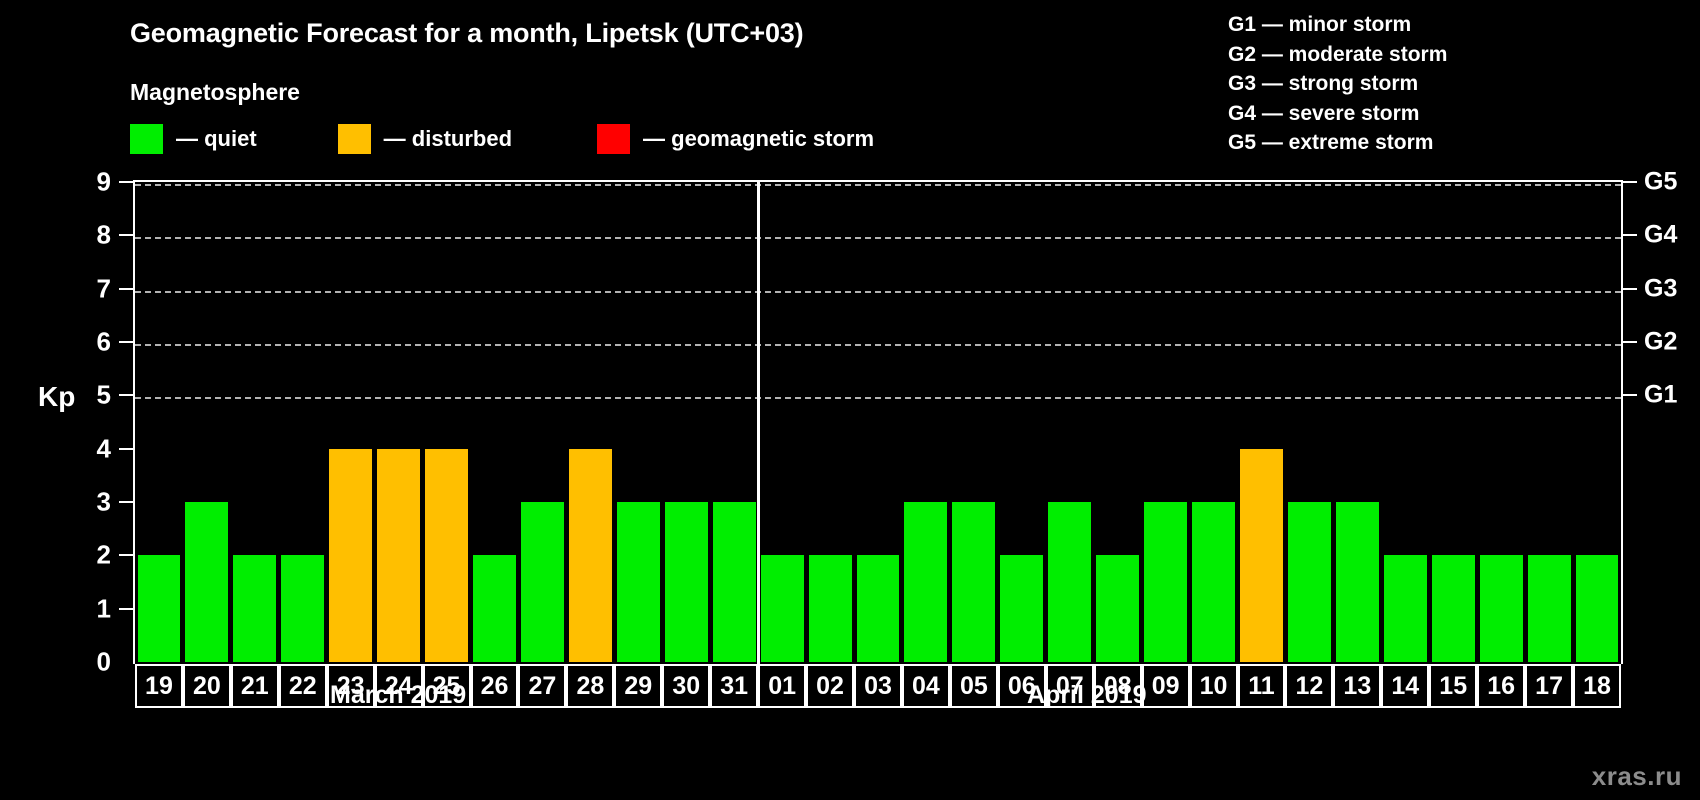 The width and height of the screenshot is (1700, 800). I want to click on date-label-march-25: 25, so click(446, 686).